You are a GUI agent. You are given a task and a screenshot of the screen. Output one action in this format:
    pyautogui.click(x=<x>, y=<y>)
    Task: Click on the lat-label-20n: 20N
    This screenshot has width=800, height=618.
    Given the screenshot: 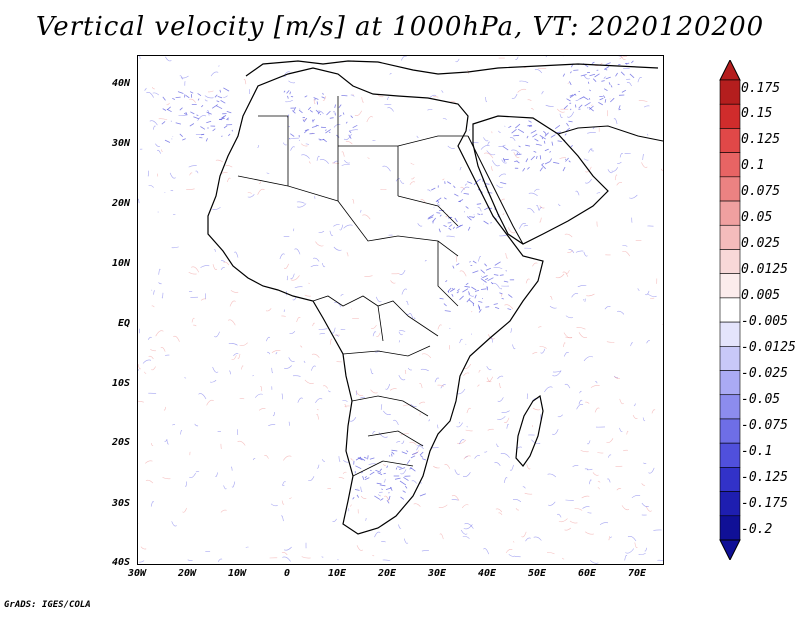 What is the action you would take?
    pyautogui.click(x=120, y=203)
    